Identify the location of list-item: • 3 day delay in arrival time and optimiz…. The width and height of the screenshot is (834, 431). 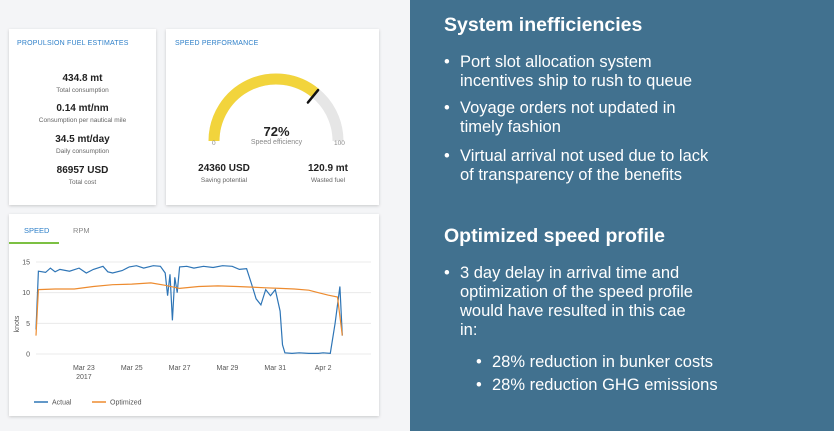
(634, 302).